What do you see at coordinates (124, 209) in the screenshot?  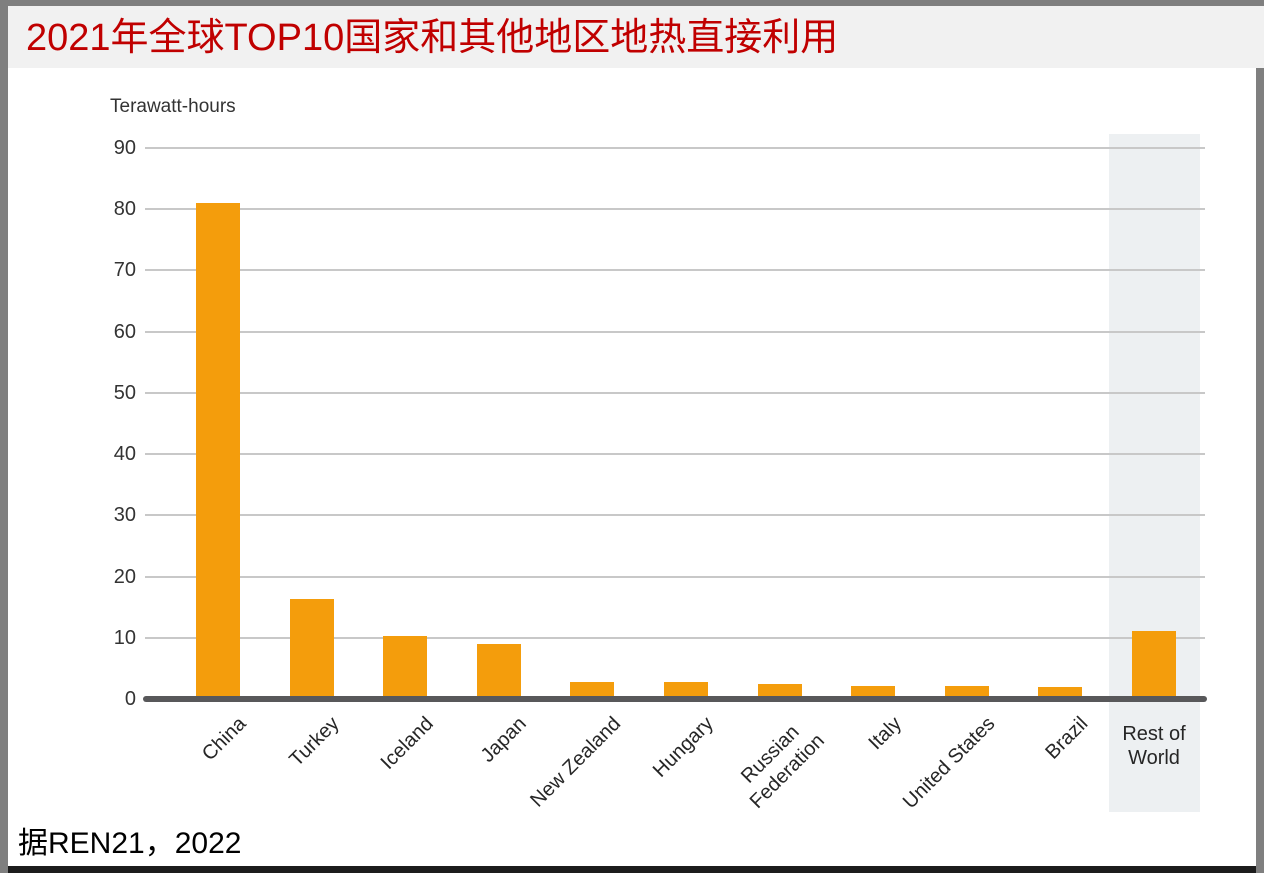 I see `y-tick-label-80: 80` at bounding box center [124, 209].